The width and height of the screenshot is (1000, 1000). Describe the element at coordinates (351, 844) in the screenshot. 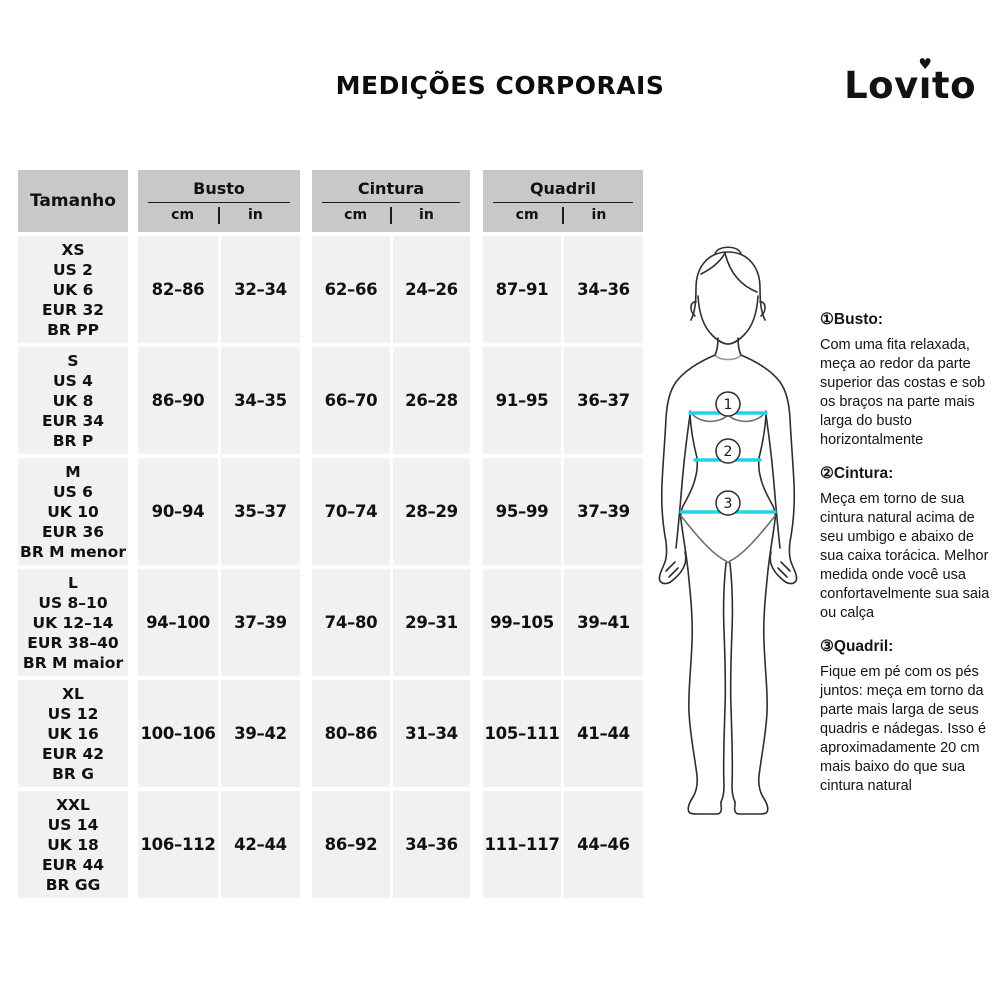

I see `waist-cm-cell: 86–92` at that location.